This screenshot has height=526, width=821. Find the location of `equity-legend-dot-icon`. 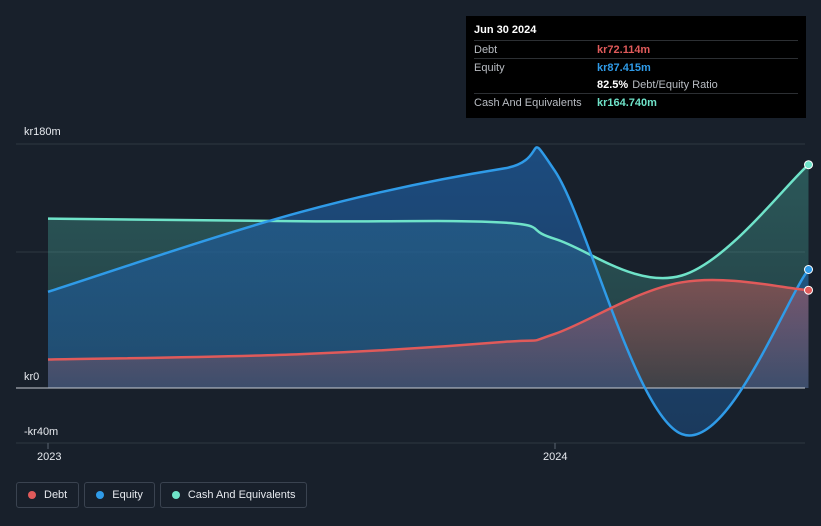

equity-legend-dot-icon is located at coordinates (100, 495).